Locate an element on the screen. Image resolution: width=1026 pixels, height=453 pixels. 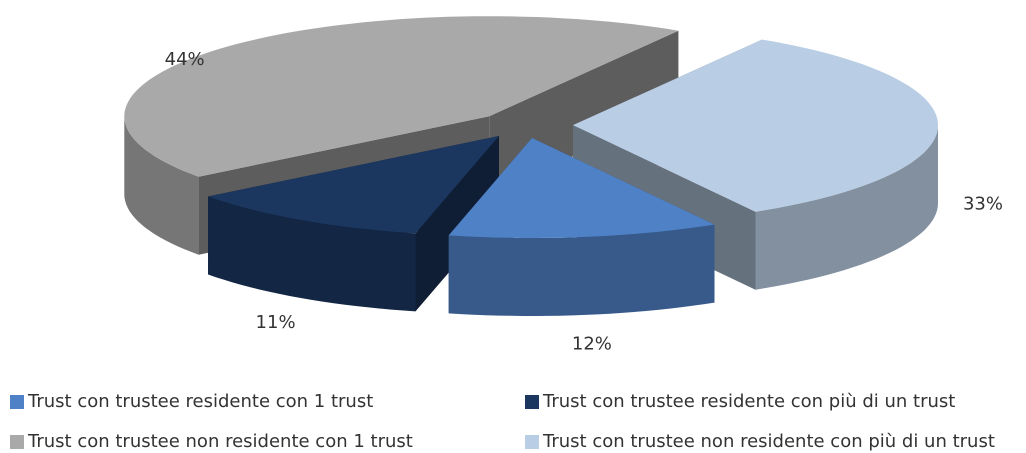
data-label: 33% is located at coordinates (983, 203).